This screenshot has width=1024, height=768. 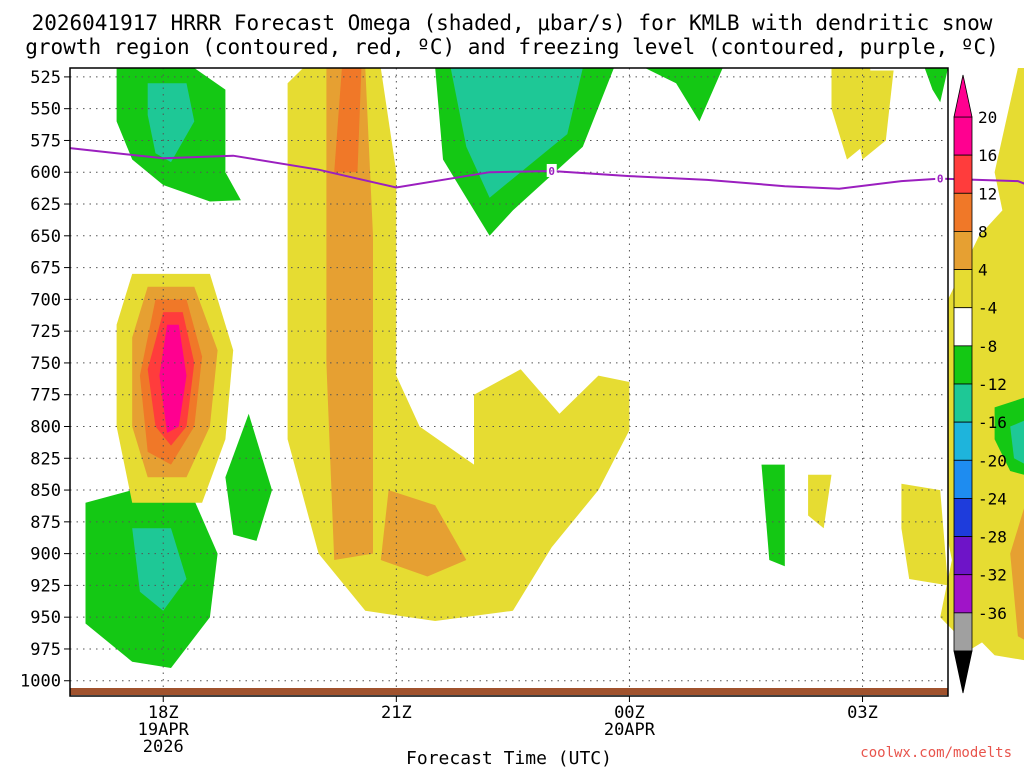 I want to click on colorbar-label--24: -24, so click(x=992, y=498).